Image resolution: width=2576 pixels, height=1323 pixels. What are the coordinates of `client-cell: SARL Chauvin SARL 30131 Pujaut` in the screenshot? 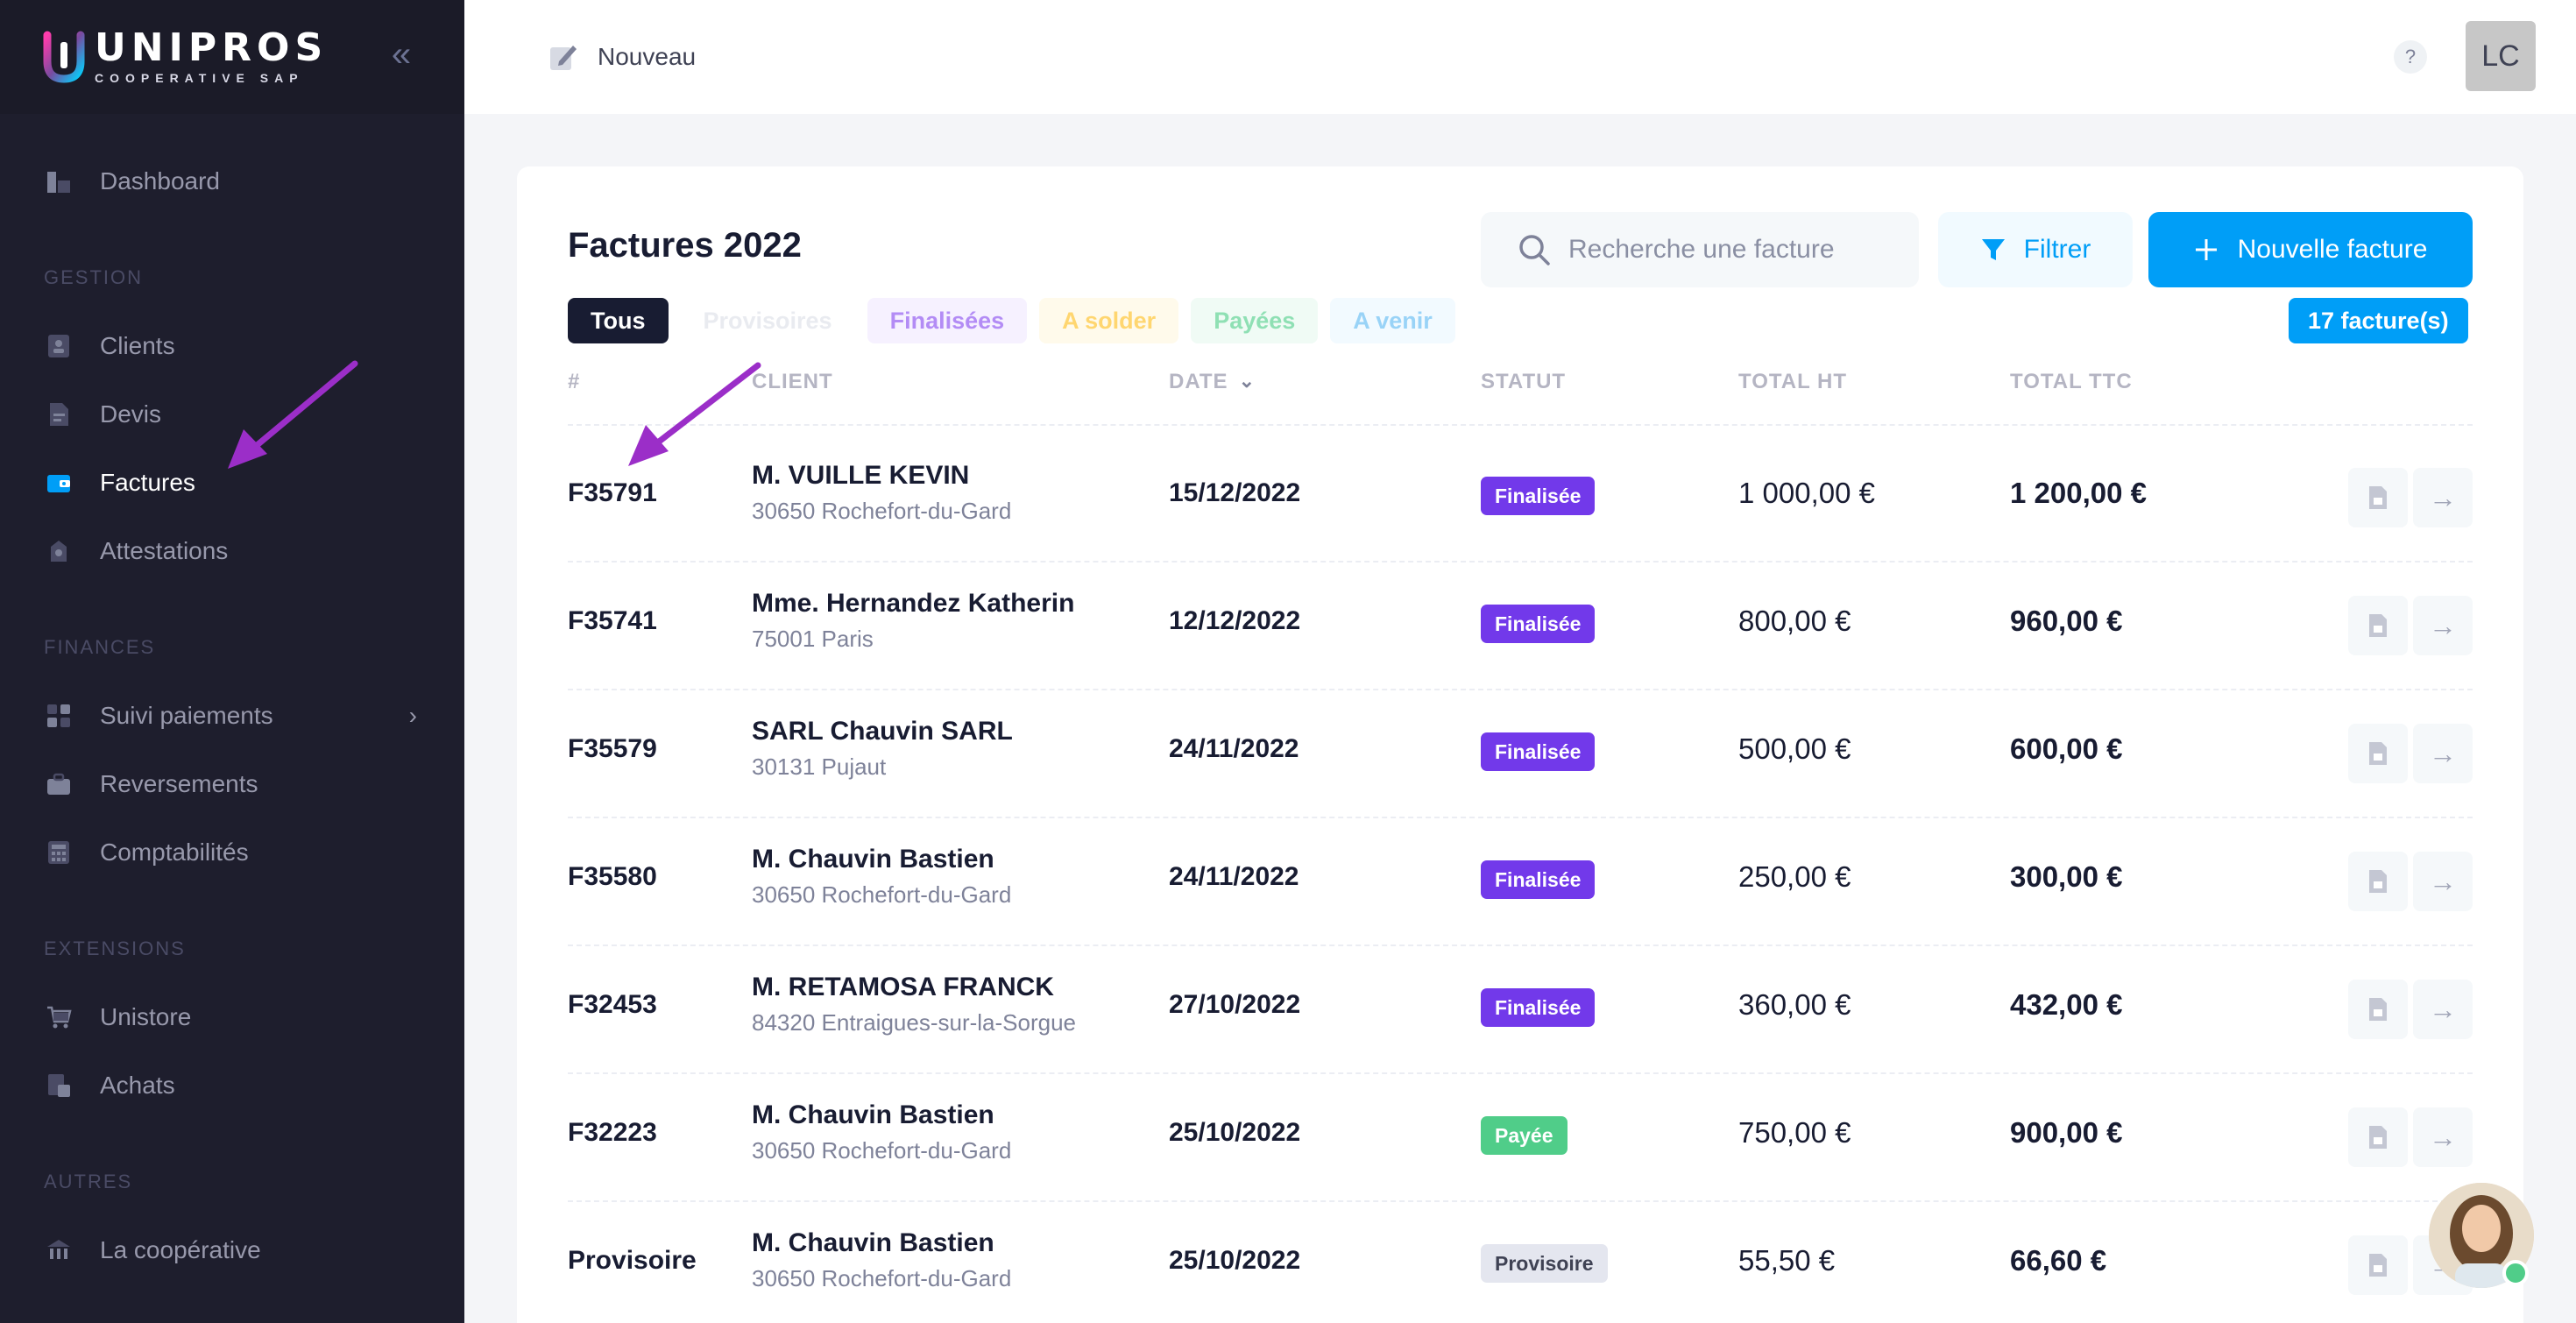 It's located at (882, 749).